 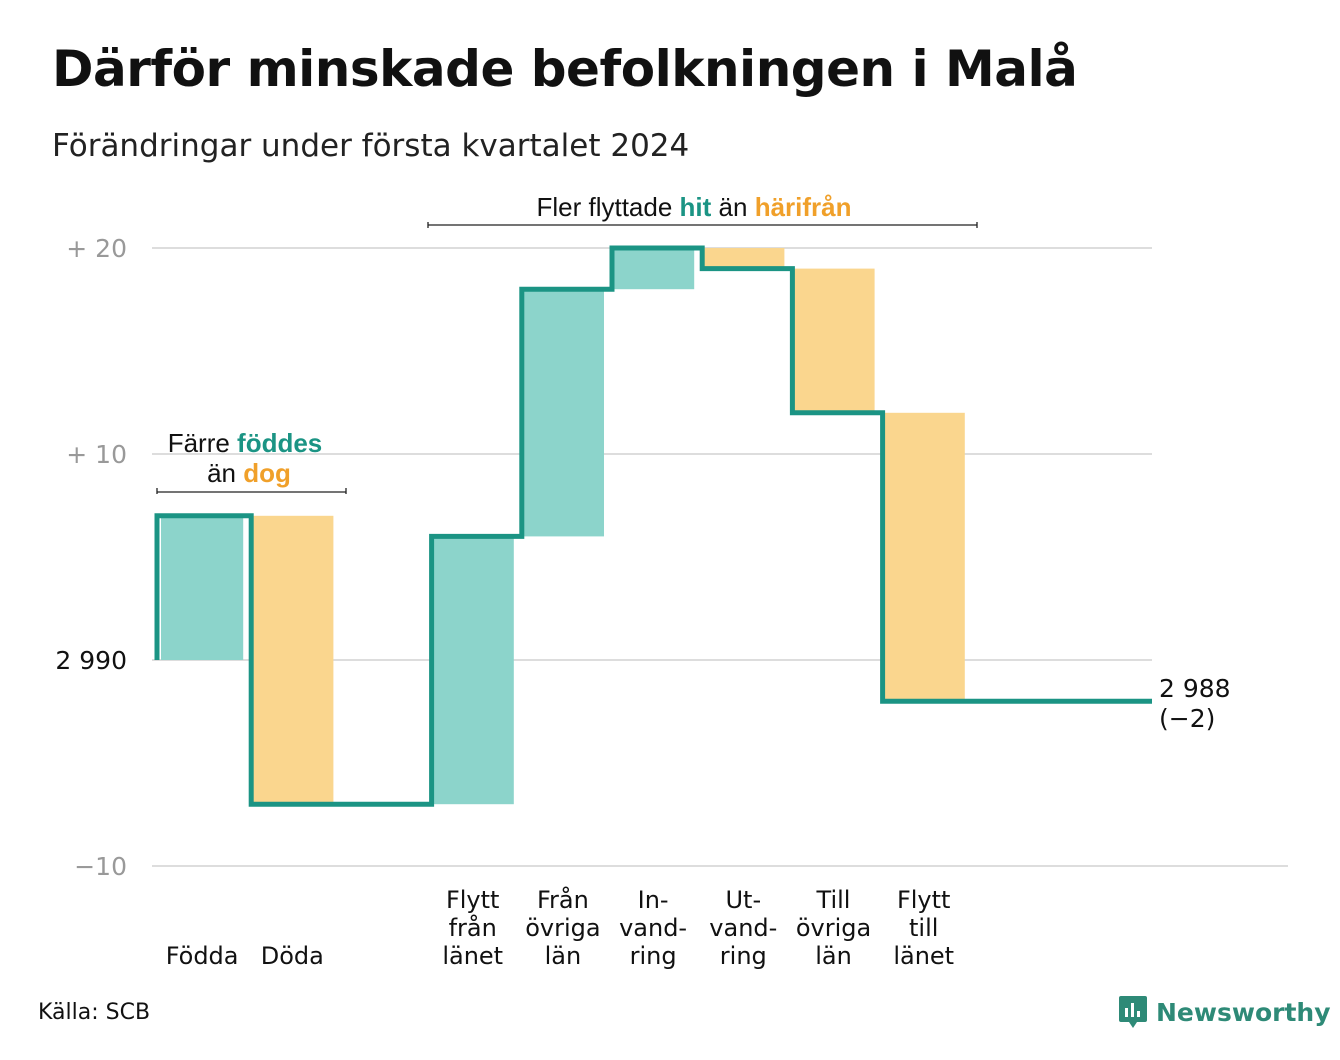 What do you see at coordinates (267, 473) in the screenshot?
I see `birth-annotation-highlight2: dog` at bounding box center [267, 473].